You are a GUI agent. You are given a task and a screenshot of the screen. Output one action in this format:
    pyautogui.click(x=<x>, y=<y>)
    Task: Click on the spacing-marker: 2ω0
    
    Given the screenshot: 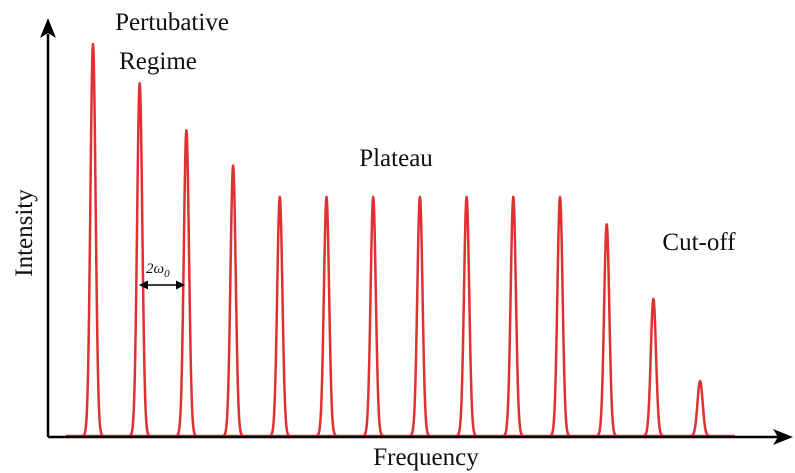 What is the action you would take?
    pyautogui.click(x=162, y=275)
    